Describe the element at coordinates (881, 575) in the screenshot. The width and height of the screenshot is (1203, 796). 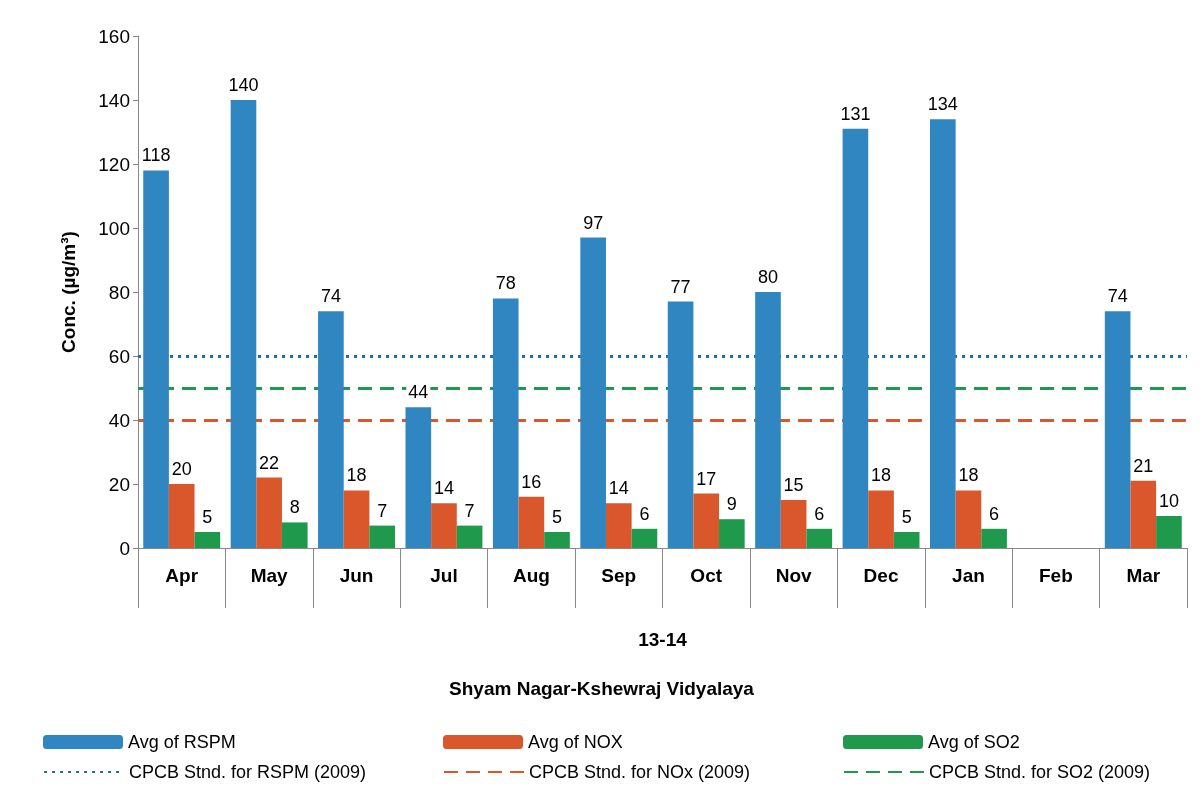
I see `x-tick-label: Dec` at that location.